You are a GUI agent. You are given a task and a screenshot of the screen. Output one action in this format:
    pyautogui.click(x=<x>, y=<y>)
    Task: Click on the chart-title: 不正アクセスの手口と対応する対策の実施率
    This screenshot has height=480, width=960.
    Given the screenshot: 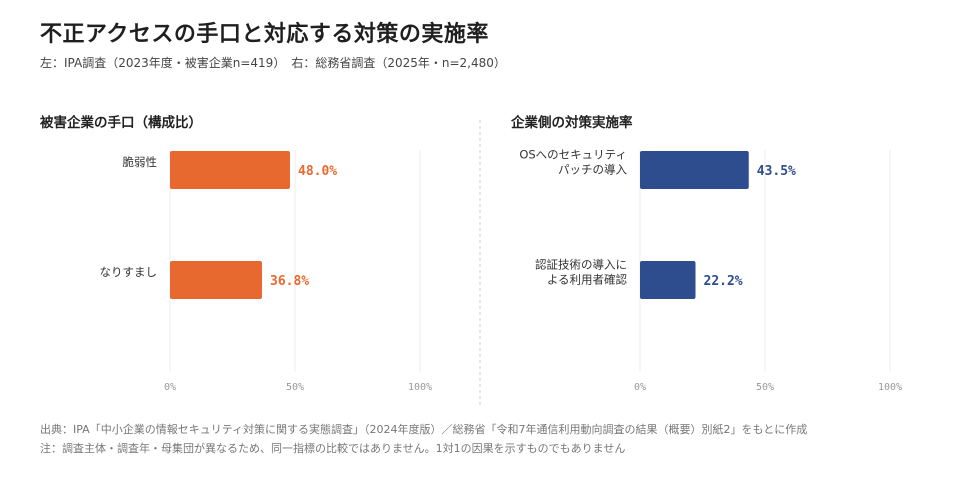 What is the action you would take?
    pyautogui.click(x=264, y=34)
    